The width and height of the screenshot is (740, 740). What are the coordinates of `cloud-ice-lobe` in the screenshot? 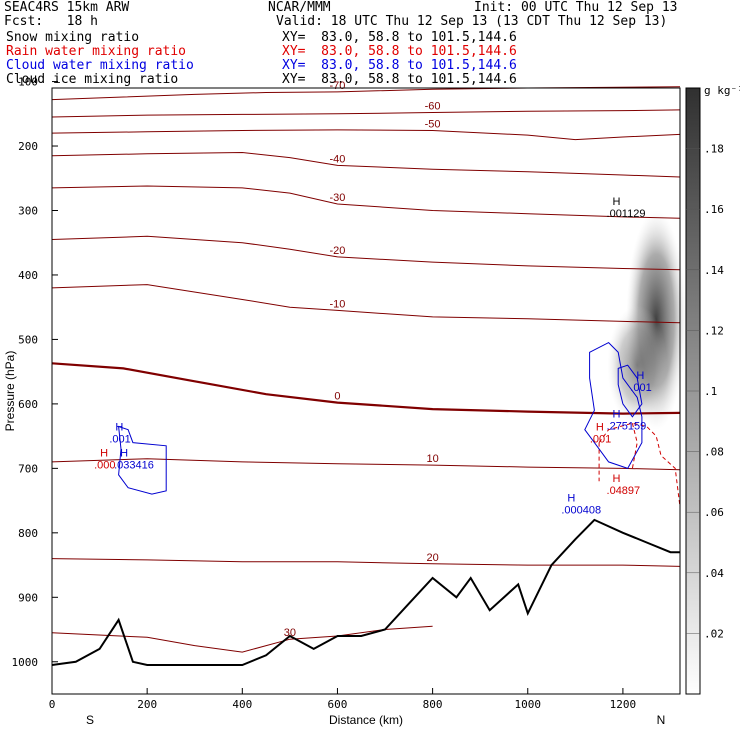 It's located at (637, 365).